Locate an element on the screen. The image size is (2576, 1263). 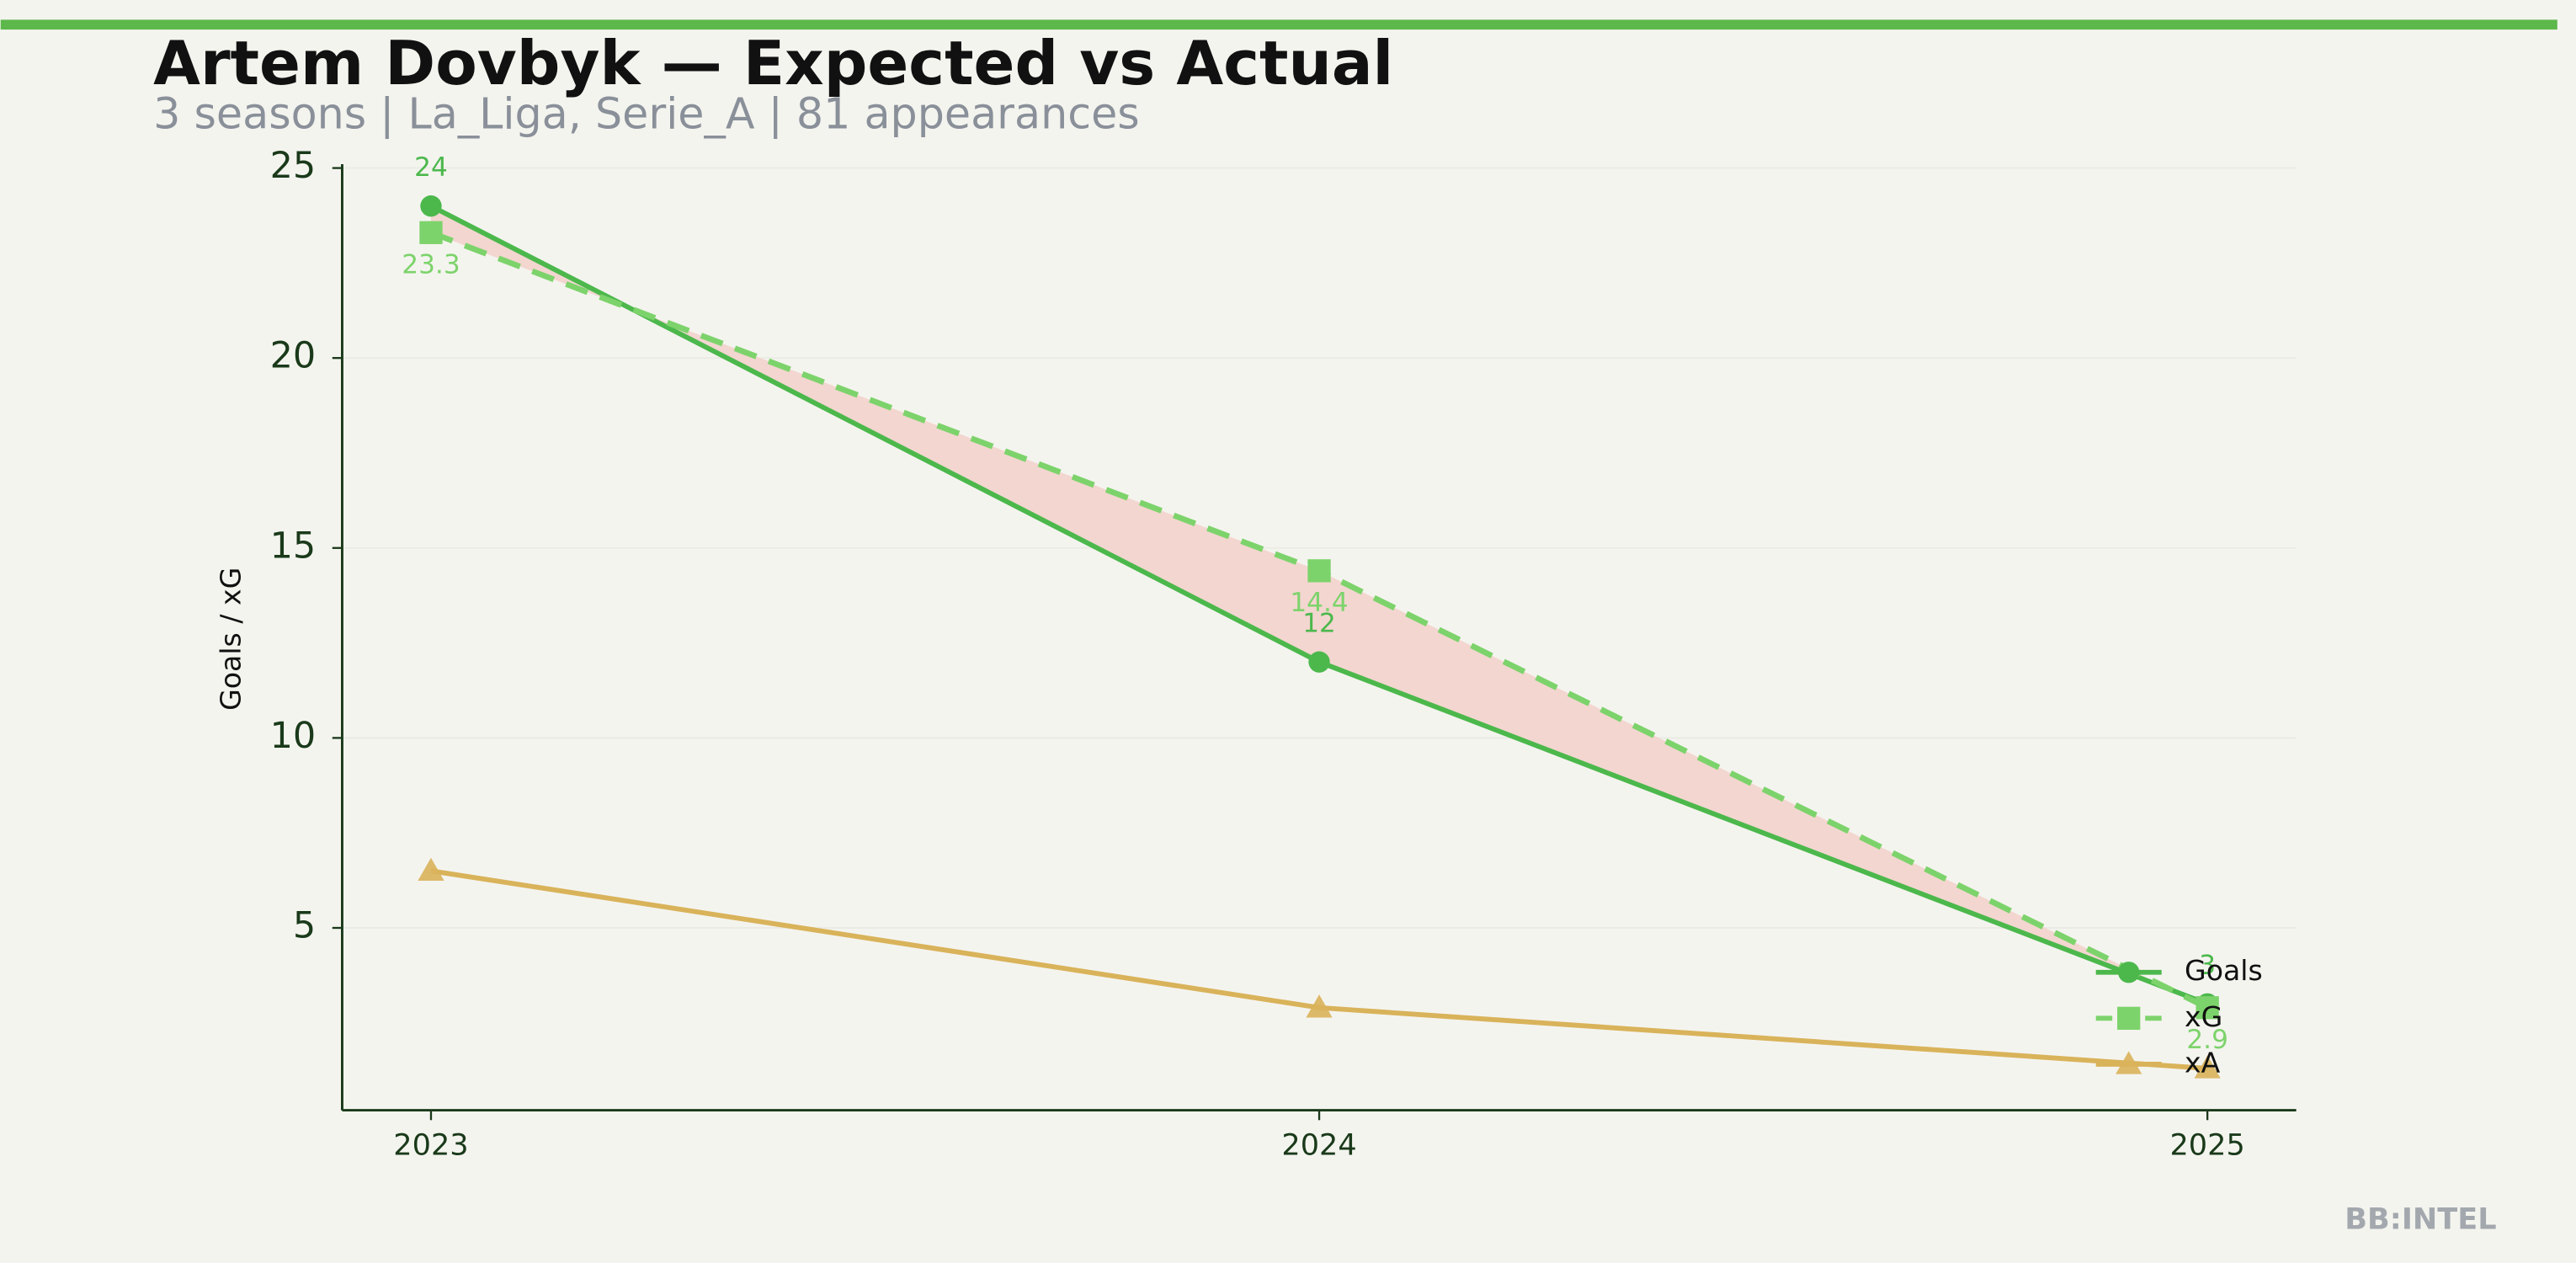
x-tick-label: 2023 is located at coordinates (431, 1145).